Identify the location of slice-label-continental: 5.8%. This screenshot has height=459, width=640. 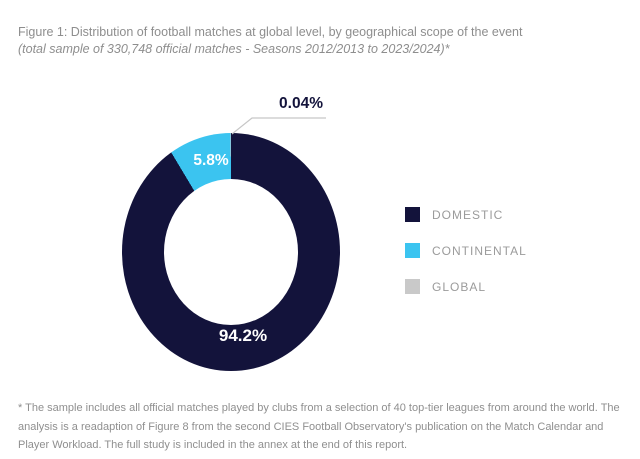
(211, 160).